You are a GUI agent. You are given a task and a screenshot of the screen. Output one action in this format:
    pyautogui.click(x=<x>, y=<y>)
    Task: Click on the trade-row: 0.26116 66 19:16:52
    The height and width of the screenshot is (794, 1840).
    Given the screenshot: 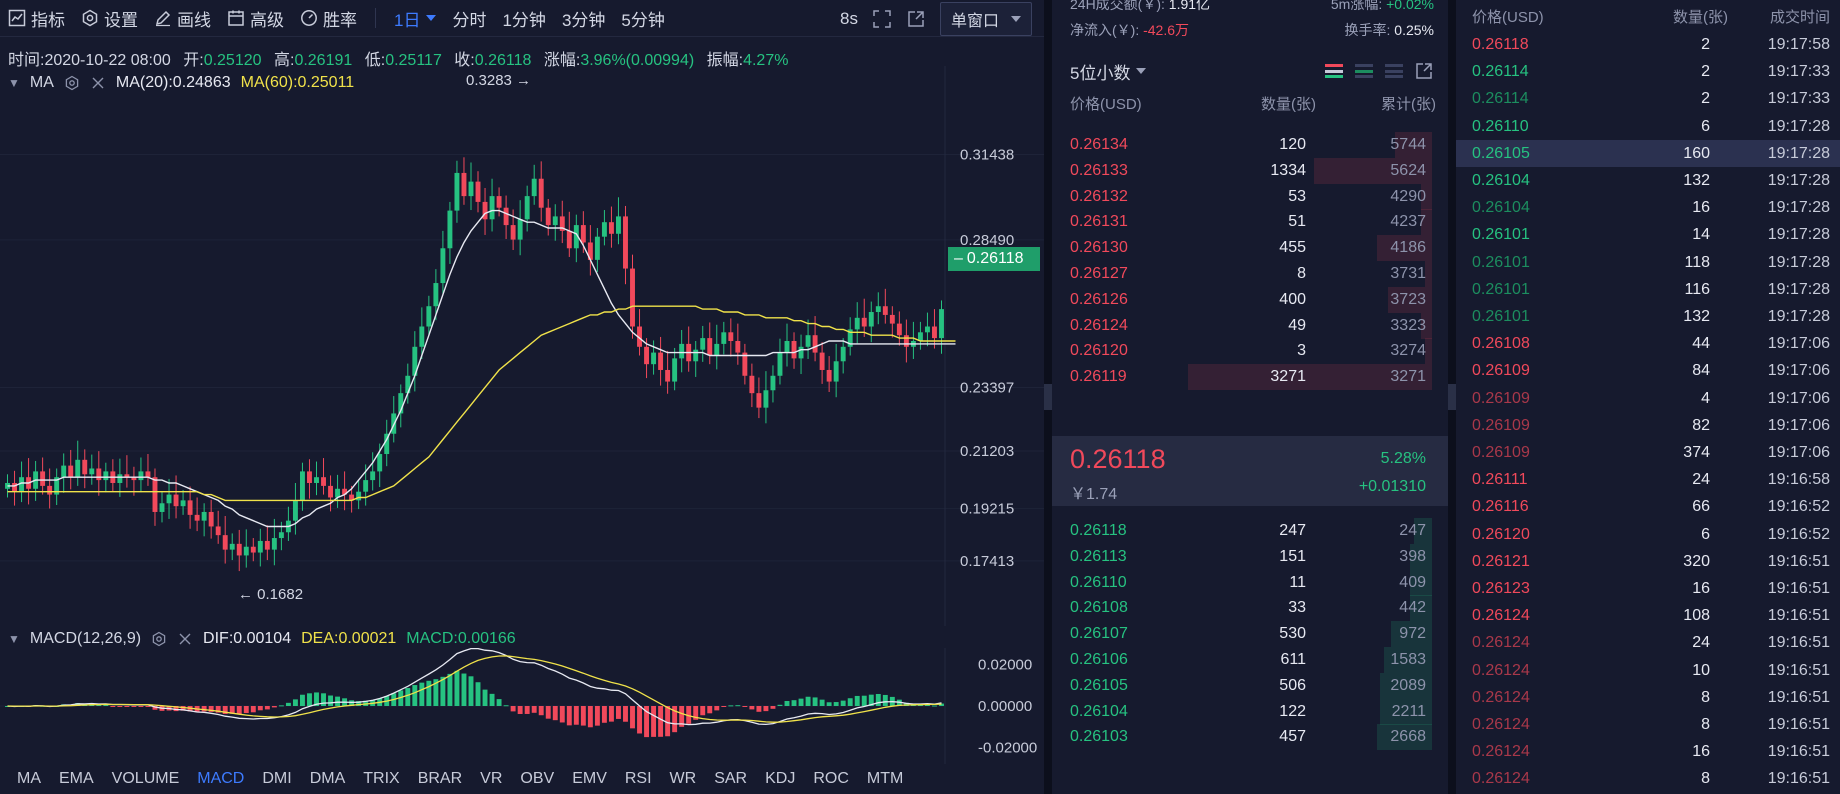 What is the action you would take?
    pyautogui.click(x=1648, y=506)
    